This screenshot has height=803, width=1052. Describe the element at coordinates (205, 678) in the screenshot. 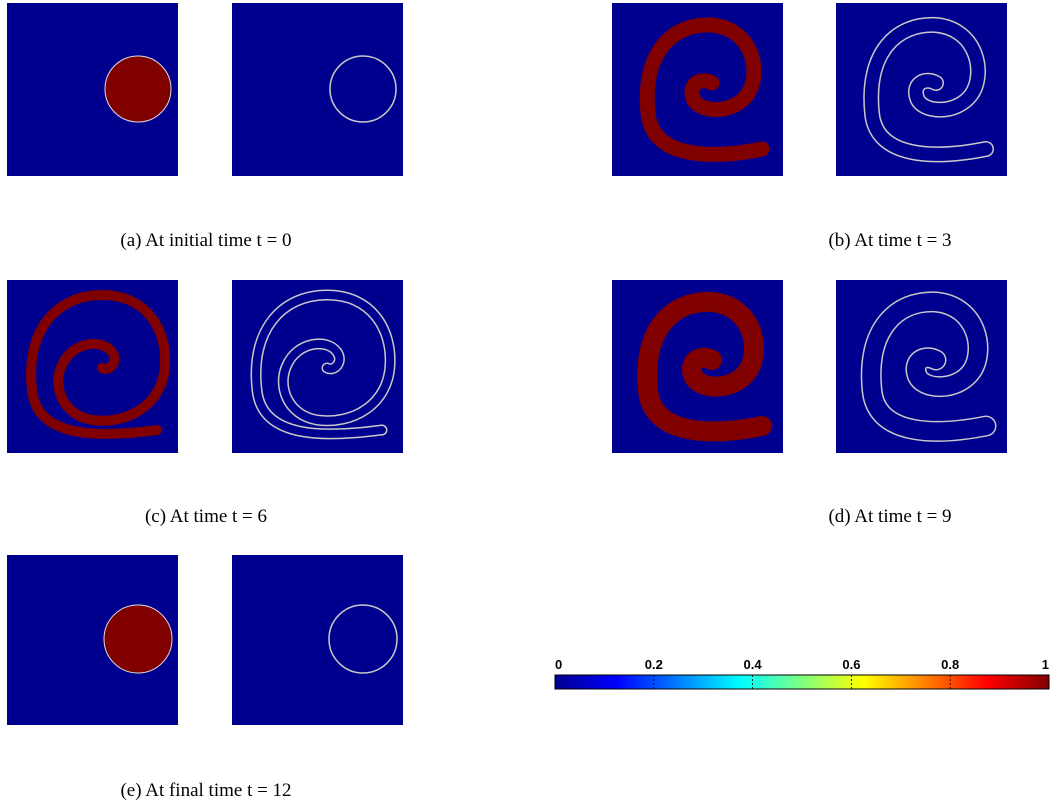

I see `panel-e: (e) At final time t = 12` at that location.